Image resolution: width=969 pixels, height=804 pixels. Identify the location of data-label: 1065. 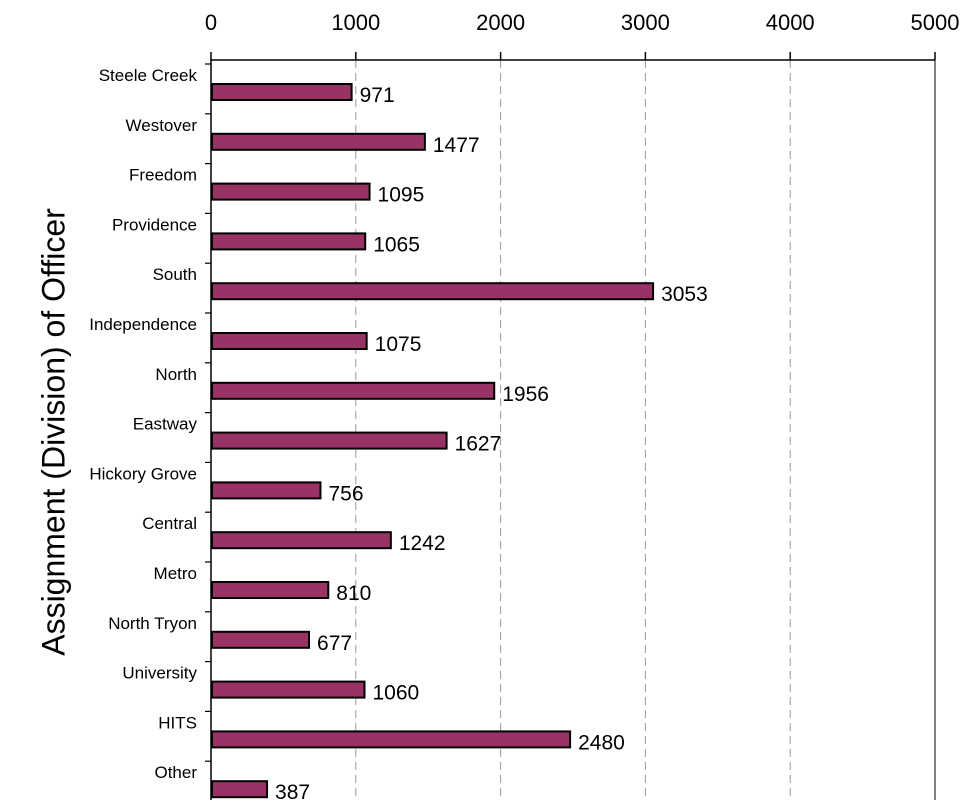
(396, 244).